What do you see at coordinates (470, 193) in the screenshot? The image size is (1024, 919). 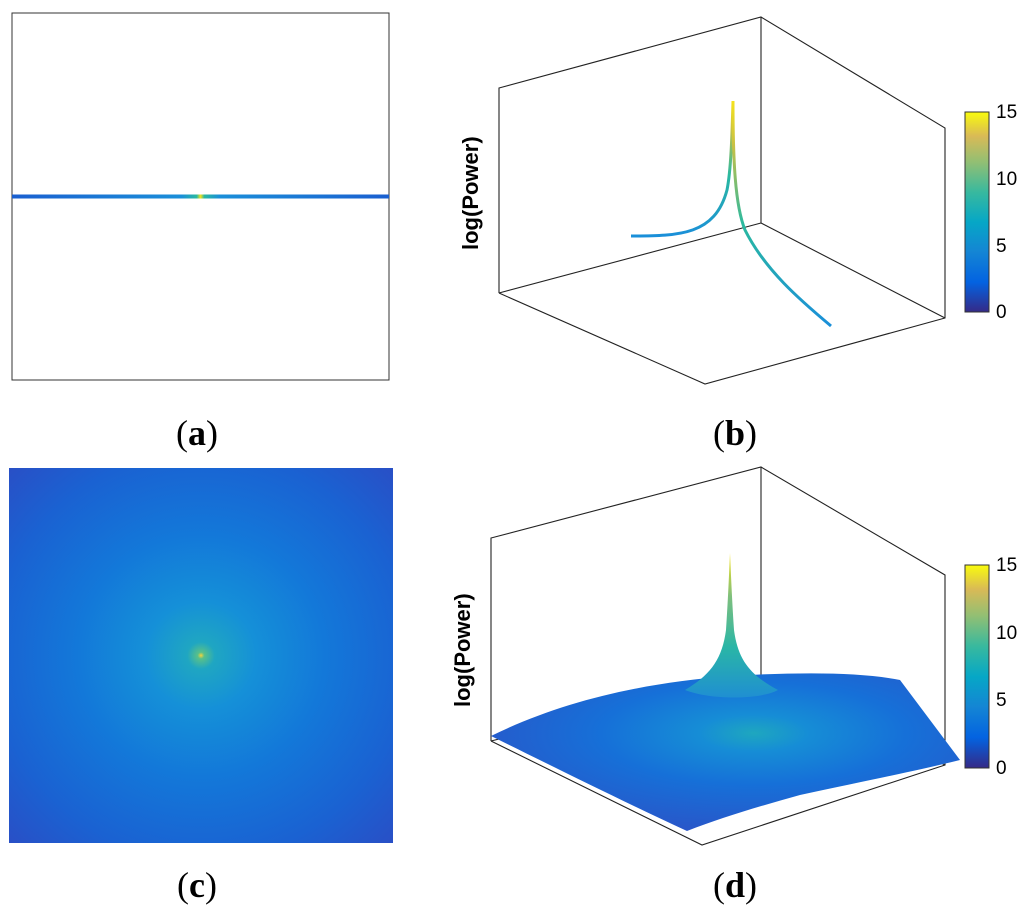 I see `panel-b-zlabel: log(Power)` at bounding box center [470, 193].